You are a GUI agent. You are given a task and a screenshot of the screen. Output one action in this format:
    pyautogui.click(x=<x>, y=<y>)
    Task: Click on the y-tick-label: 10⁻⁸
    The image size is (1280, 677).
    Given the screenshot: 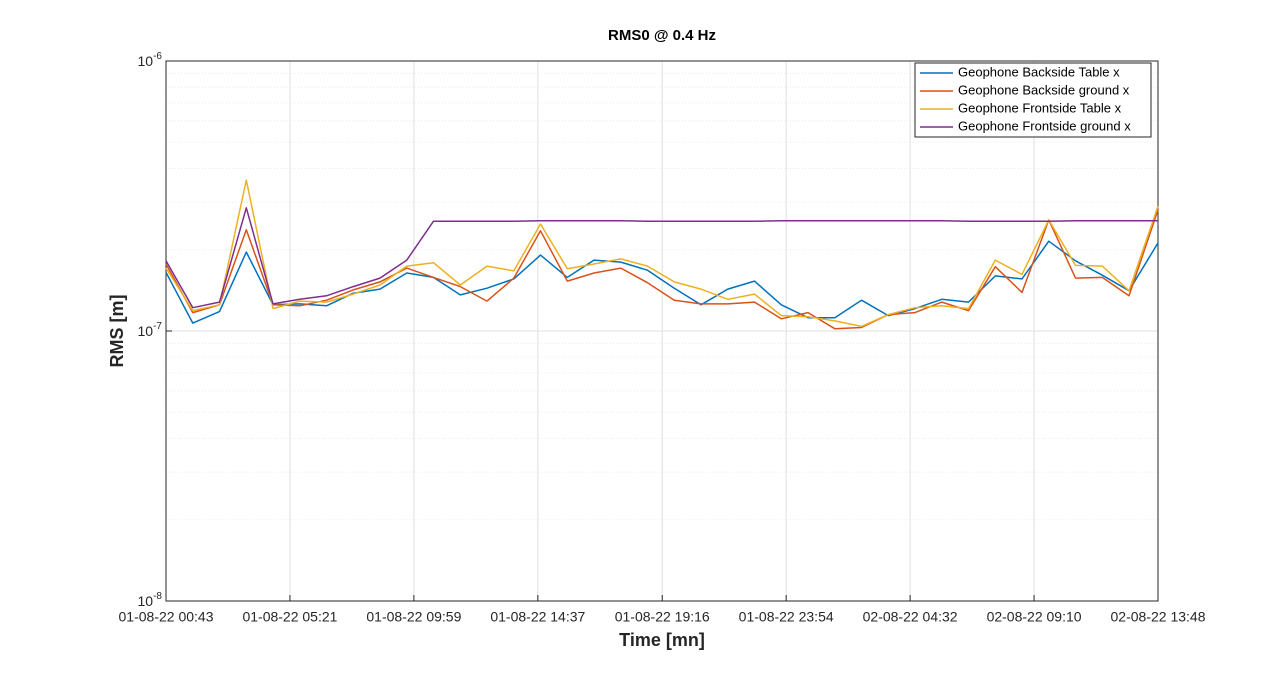 What is the action you would take?
    pyautogui.click(x=150, y=600)
    